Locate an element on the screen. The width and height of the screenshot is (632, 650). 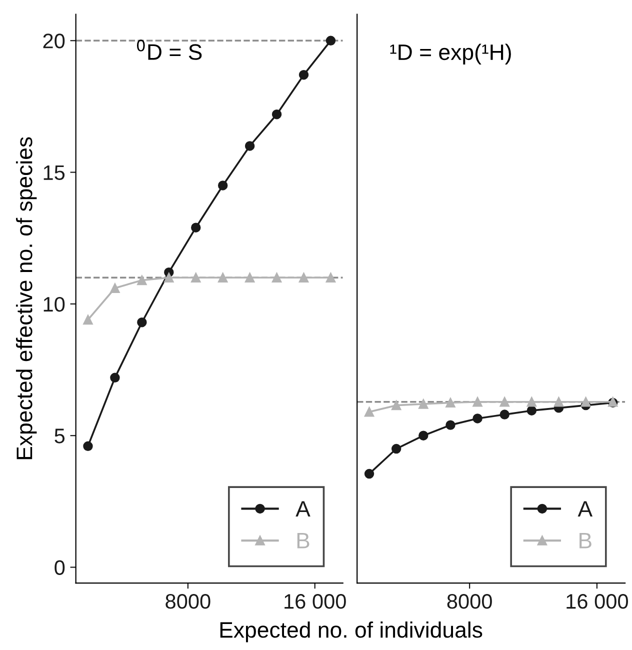
y-tick-label: 20 is located at coordinates (54, 41).